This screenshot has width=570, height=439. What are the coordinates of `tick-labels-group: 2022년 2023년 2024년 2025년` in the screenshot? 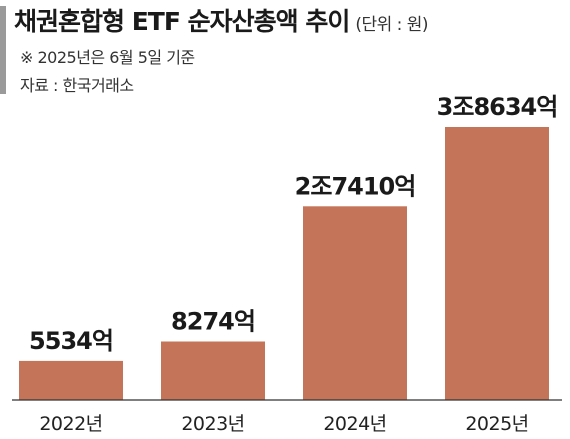 It's located at (284, 424).